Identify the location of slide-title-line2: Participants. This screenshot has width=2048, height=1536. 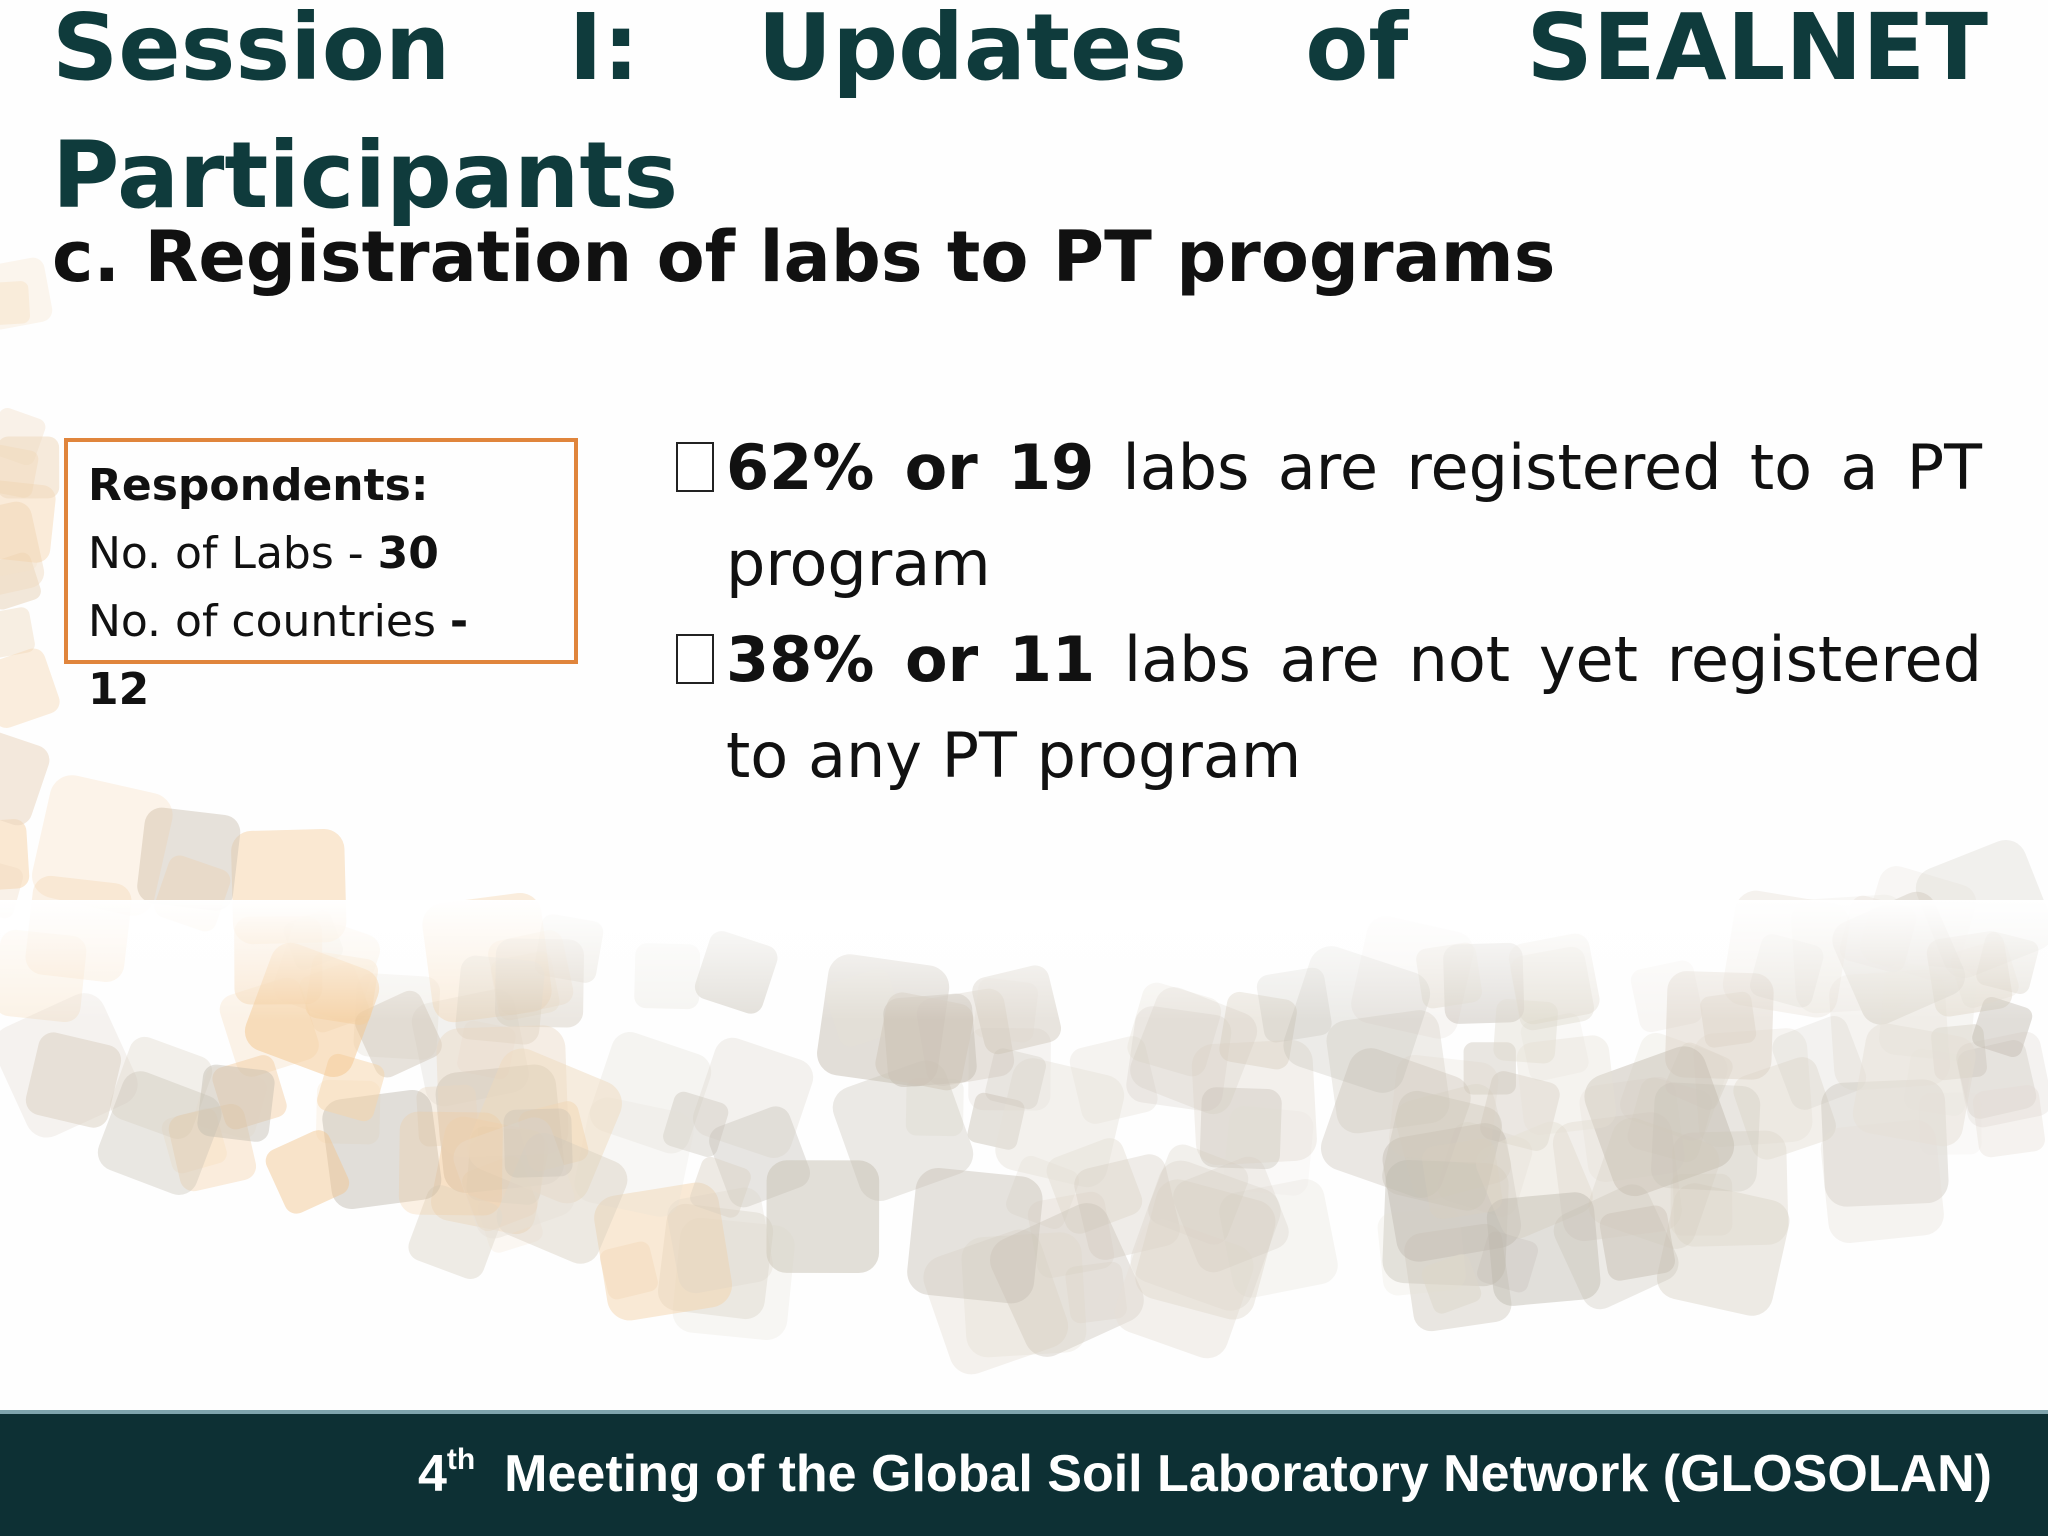
(365, 175).